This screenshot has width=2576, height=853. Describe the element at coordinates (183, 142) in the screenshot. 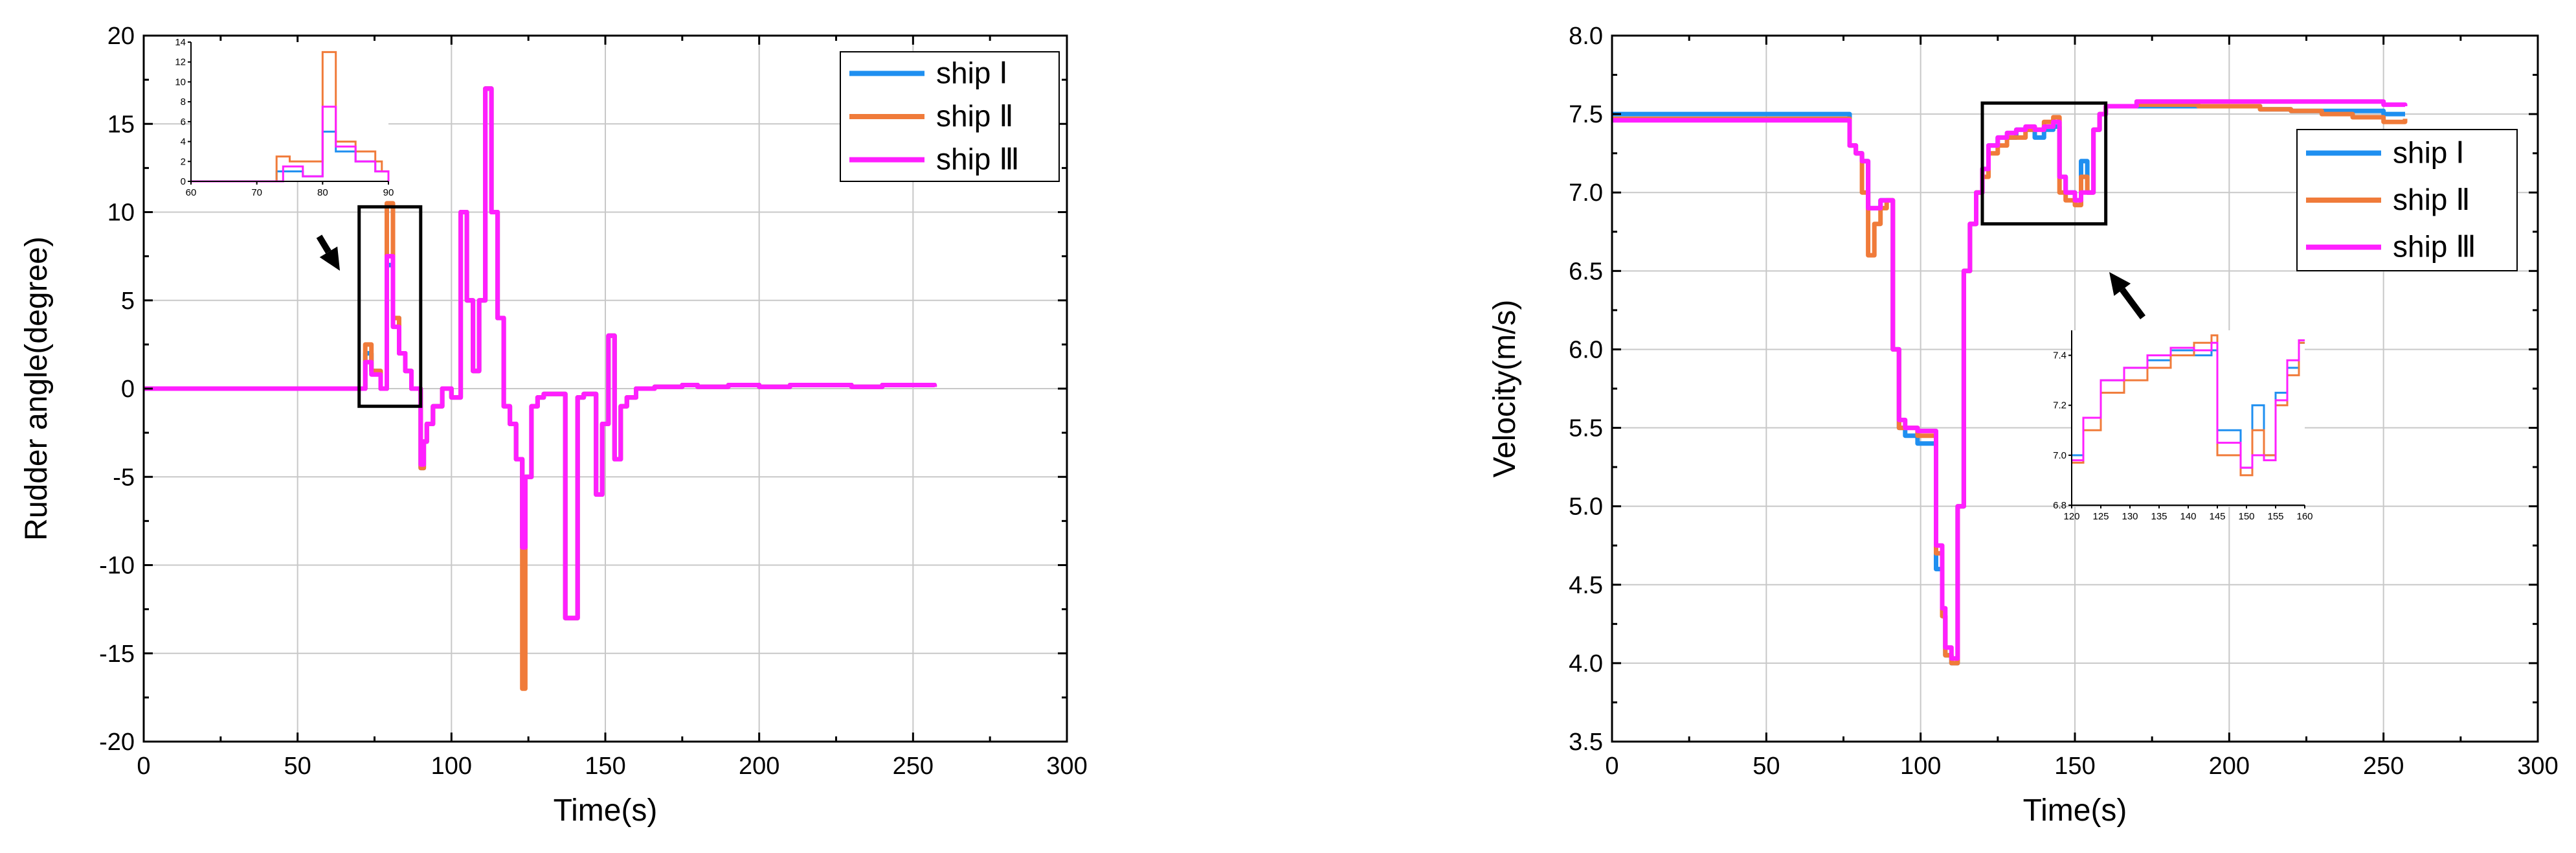

I see `inset-y-tick-label: 4` at that location.